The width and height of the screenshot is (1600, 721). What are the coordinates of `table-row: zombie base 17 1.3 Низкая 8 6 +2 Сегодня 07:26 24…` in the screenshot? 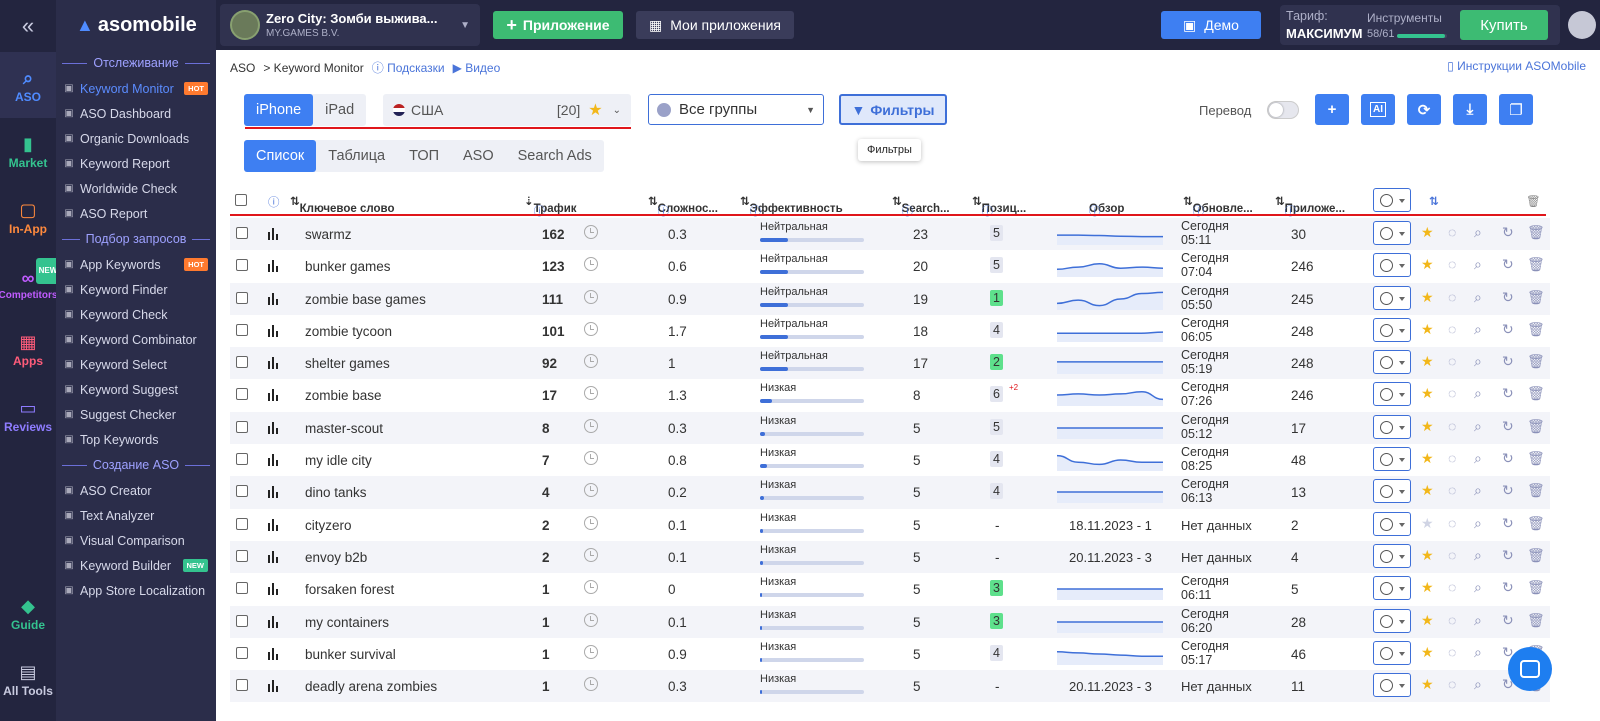 It's located at (890, 395).